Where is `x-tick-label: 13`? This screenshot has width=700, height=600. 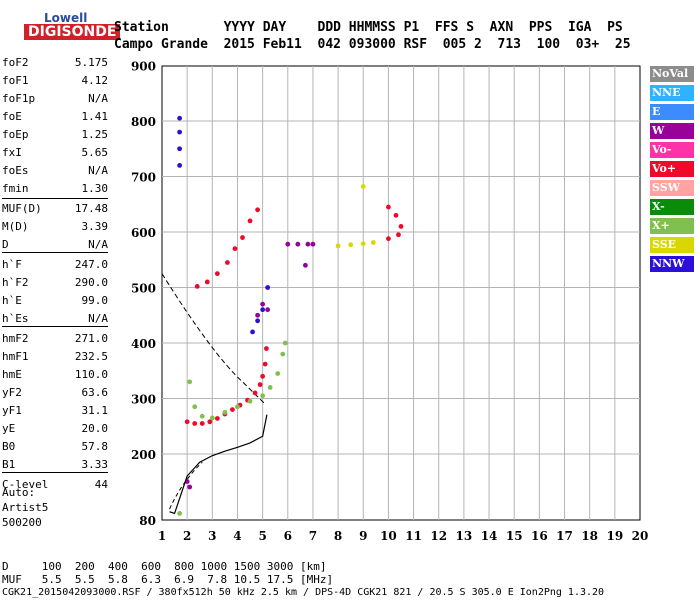
x-tick-label: 13 is located at coordinates (464, 536).